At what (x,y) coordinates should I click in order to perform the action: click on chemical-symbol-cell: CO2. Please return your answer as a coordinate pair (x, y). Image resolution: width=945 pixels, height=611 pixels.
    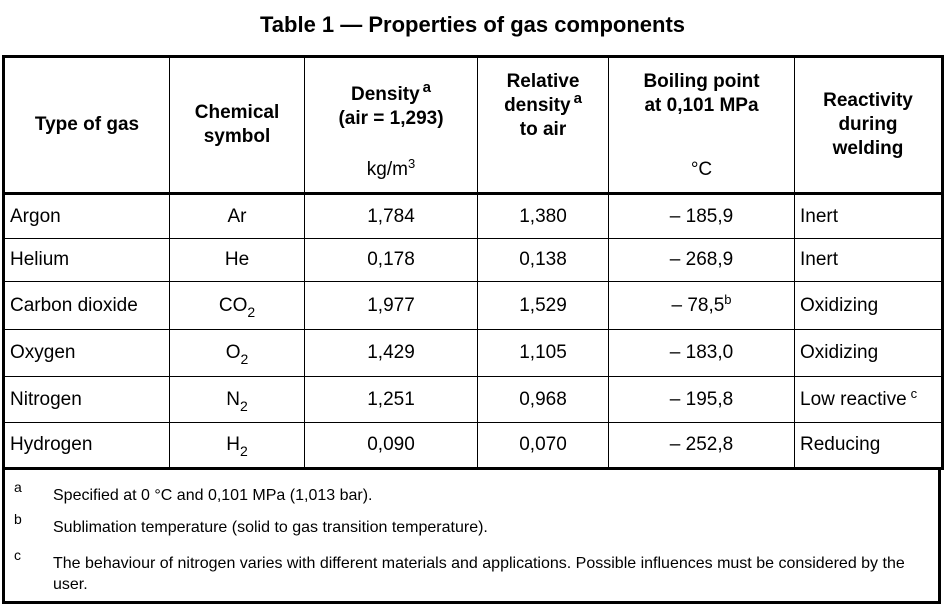
    Looking at the image, I should click on (237, 305).